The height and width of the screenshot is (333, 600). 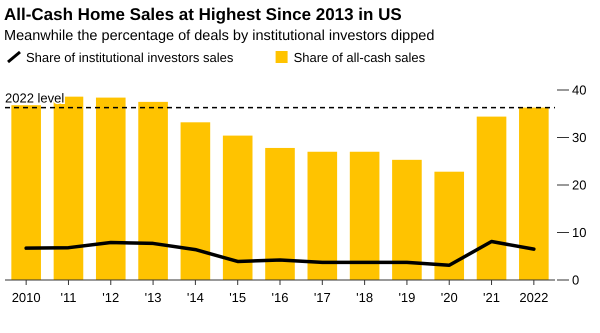 What do you see at coordinates (322, 297) in the screenshot?
I see `x-tick-label: '17` at bounding box center [322, 297].